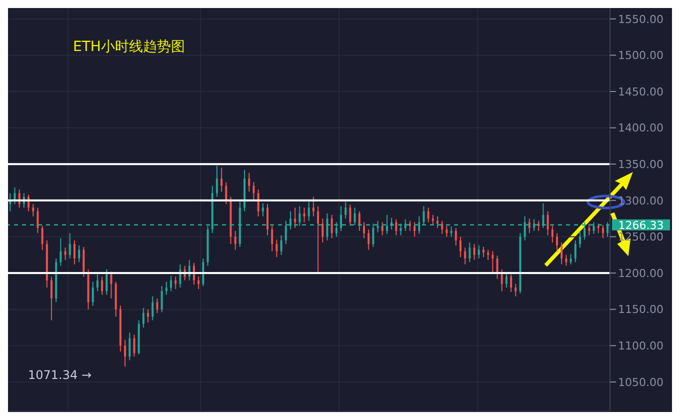 The image size is (680, 420). What do you see at coordinates (641, 128) in the screenshot?
I see `y-tick-label: 1400.00` at bounding box center [641, 128].